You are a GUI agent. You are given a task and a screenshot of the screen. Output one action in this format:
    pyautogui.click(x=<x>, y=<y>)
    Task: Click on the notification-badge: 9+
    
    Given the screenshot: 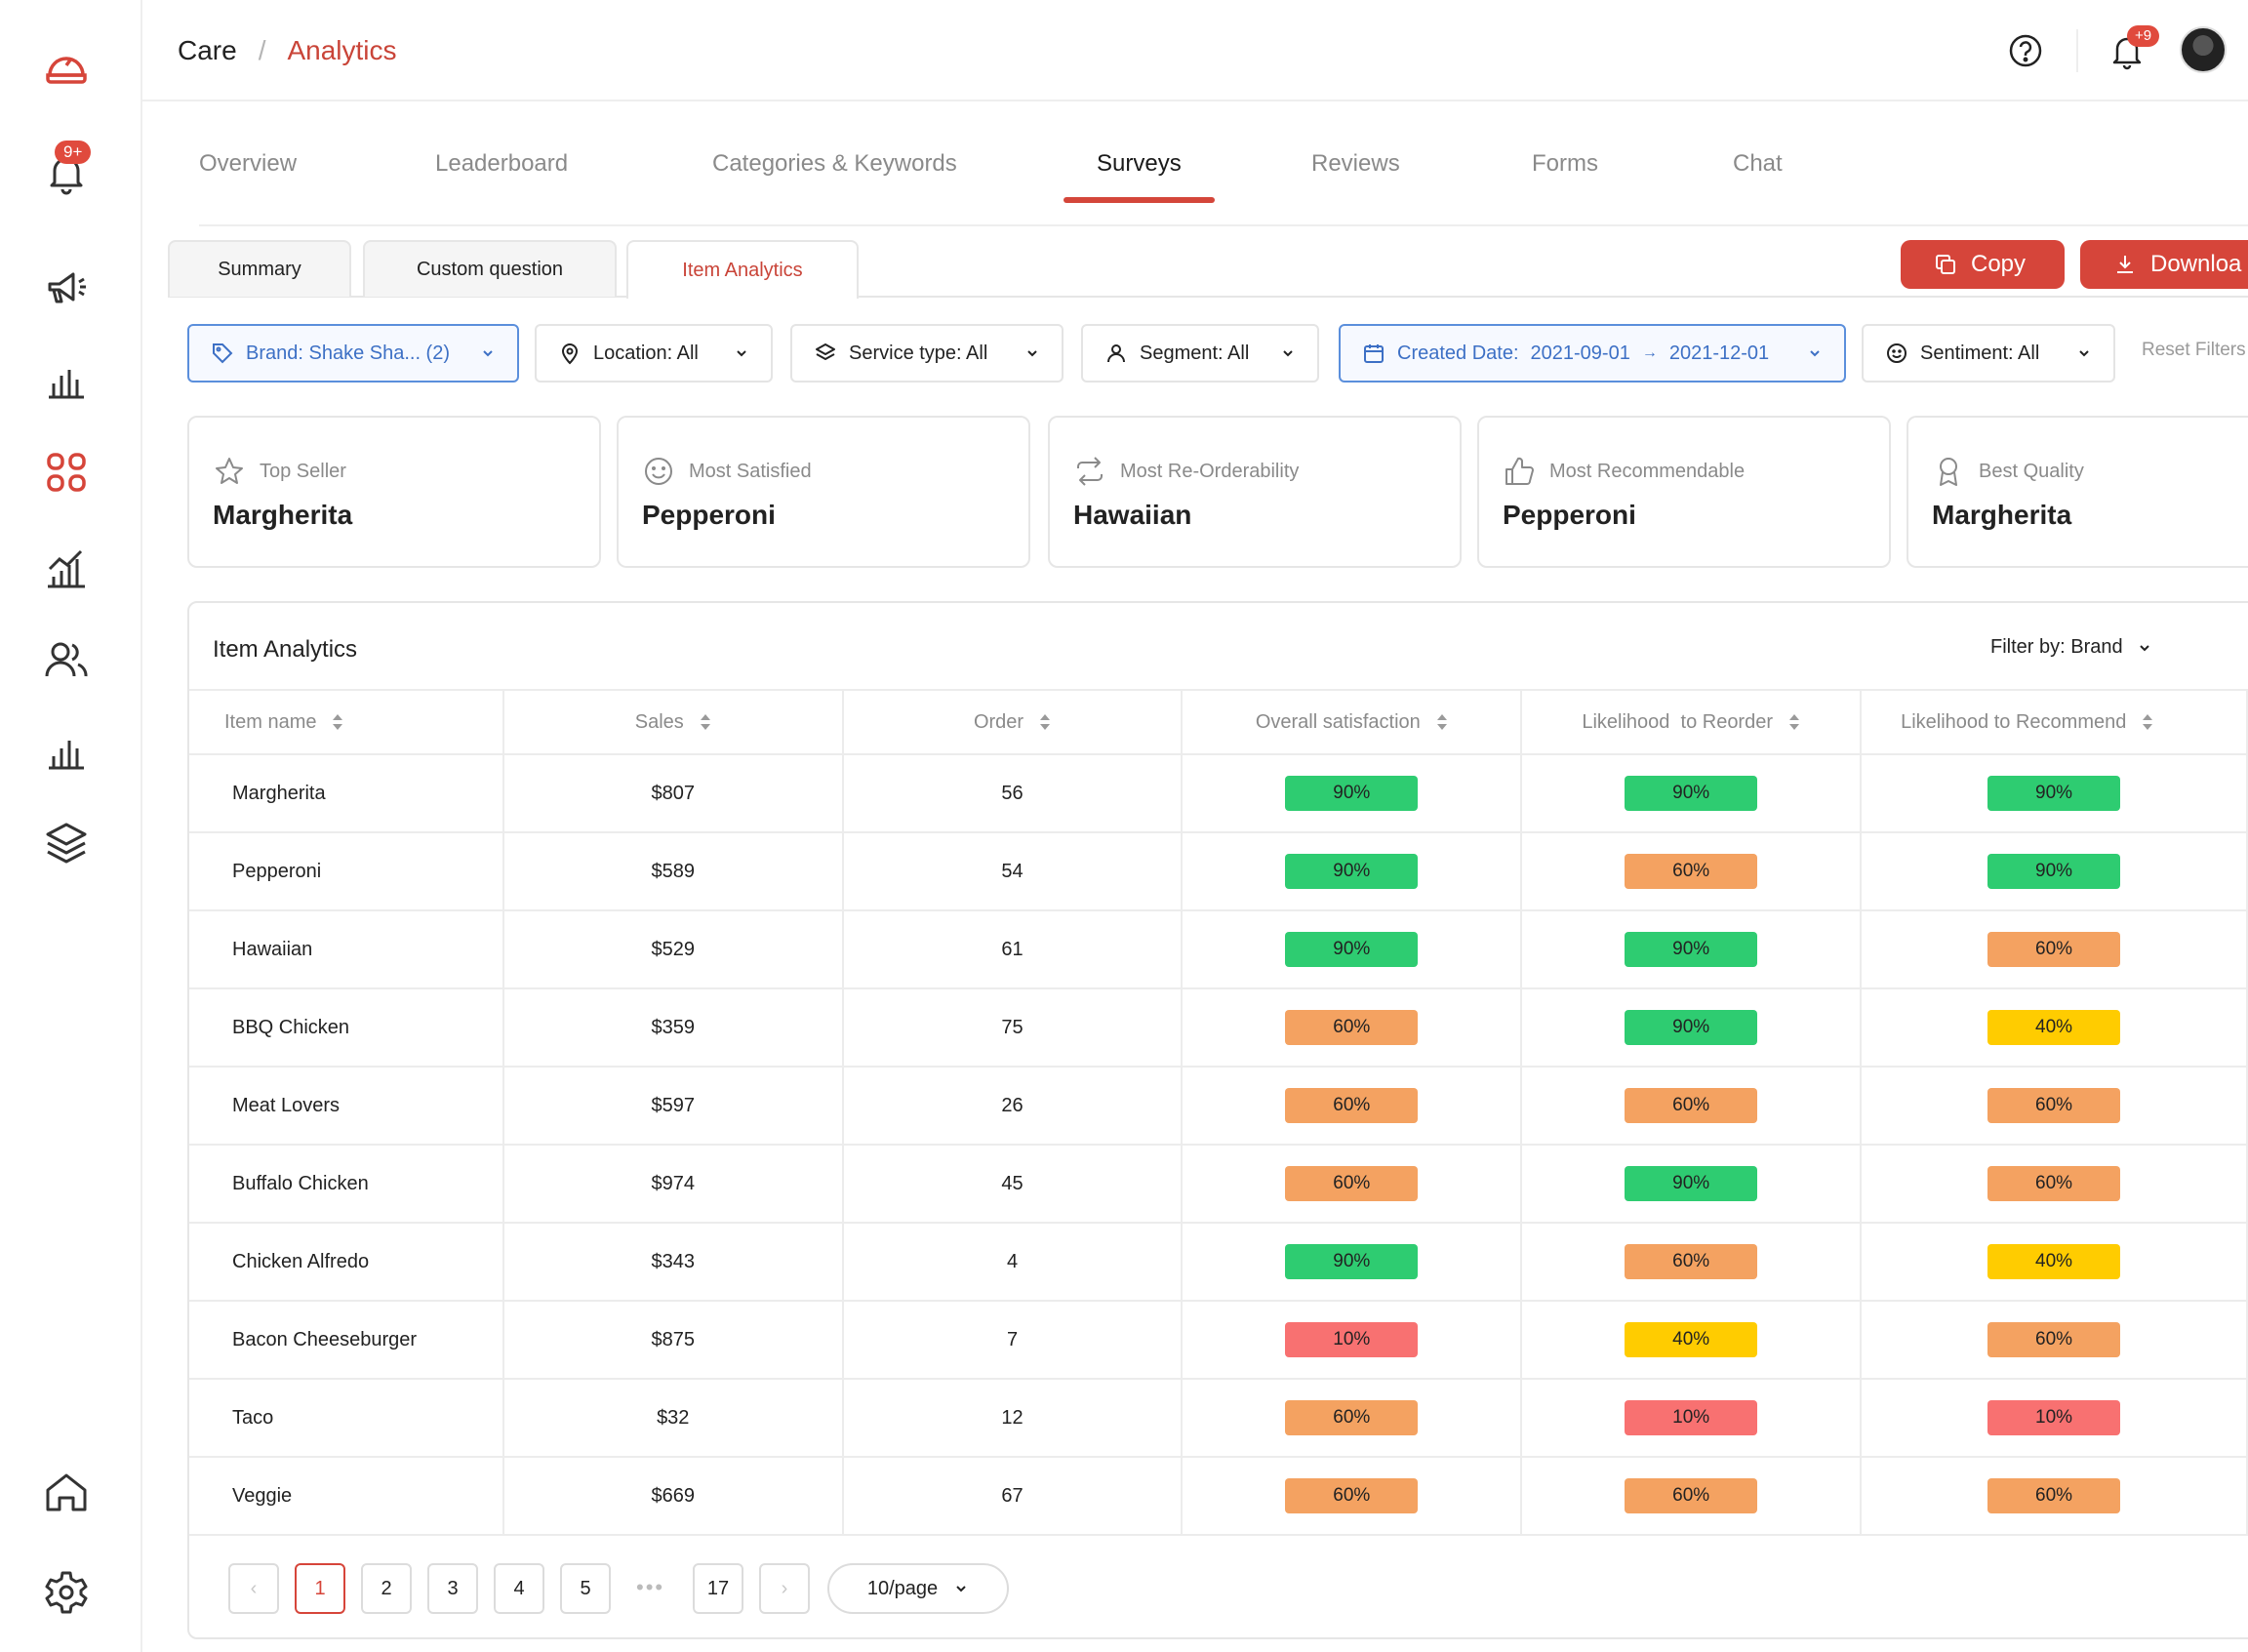 What is the action you would take?
    pyautogui.click(x=73, y=153)
    